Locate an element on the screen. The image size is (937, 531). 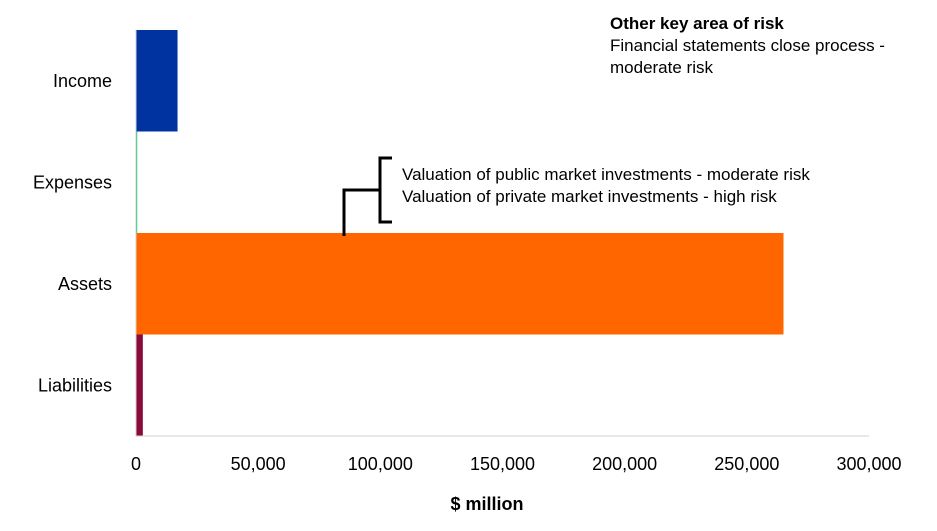
x-tick-label: 300,000 is located at coordinates (868, 464).